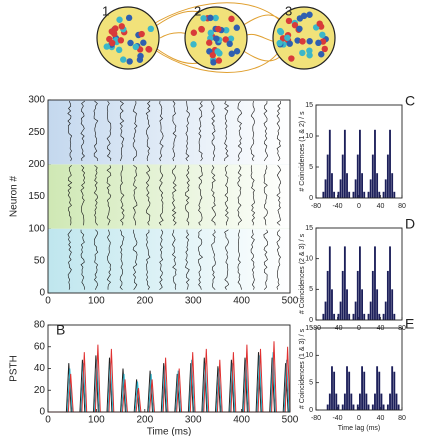 The height and width of the screenshot is (436, 432). I want to click on x-axis-label: Time lag (ms), so click(359, 428).